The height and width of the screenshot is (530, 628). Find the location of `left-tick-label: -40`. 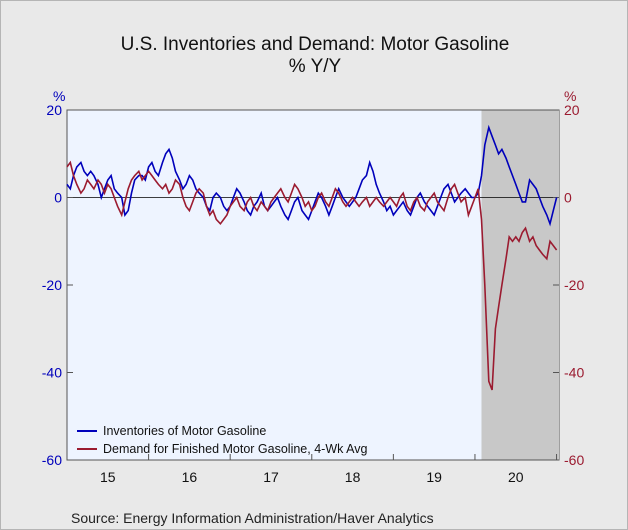

left-tick-label: -40 is located at coordinates (52, 373).